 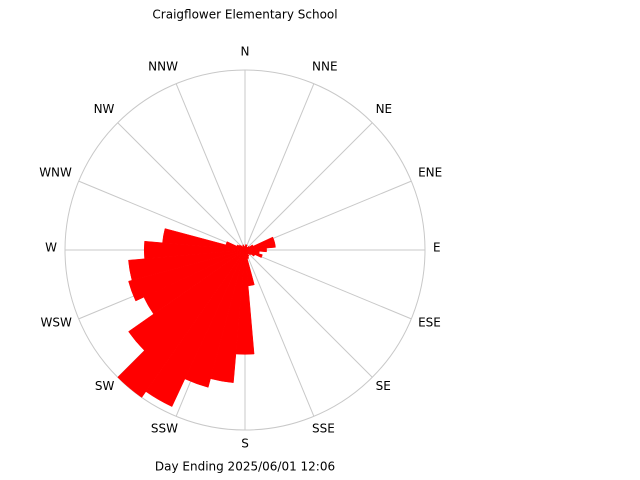 I want to click on direction-label: SW, so click(x=105, y=386).